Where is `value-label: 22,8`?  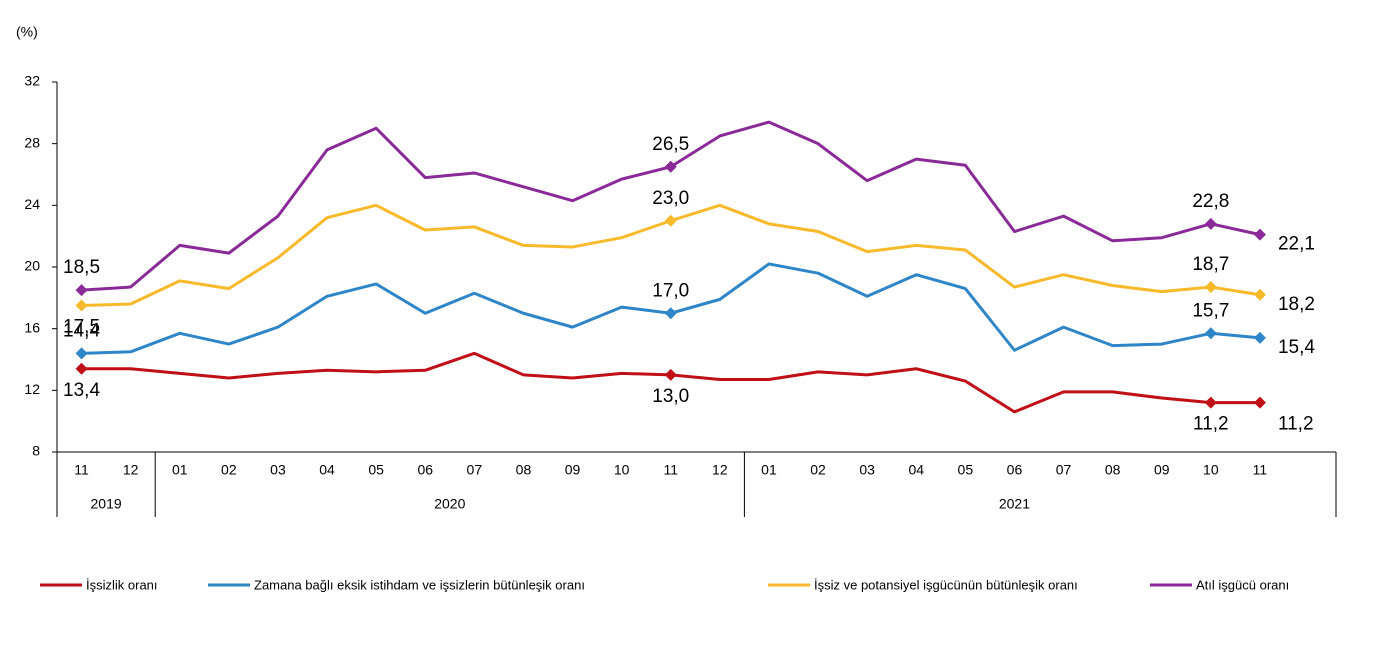
value-label: 22,8 is located at coordinates (1210, 201).